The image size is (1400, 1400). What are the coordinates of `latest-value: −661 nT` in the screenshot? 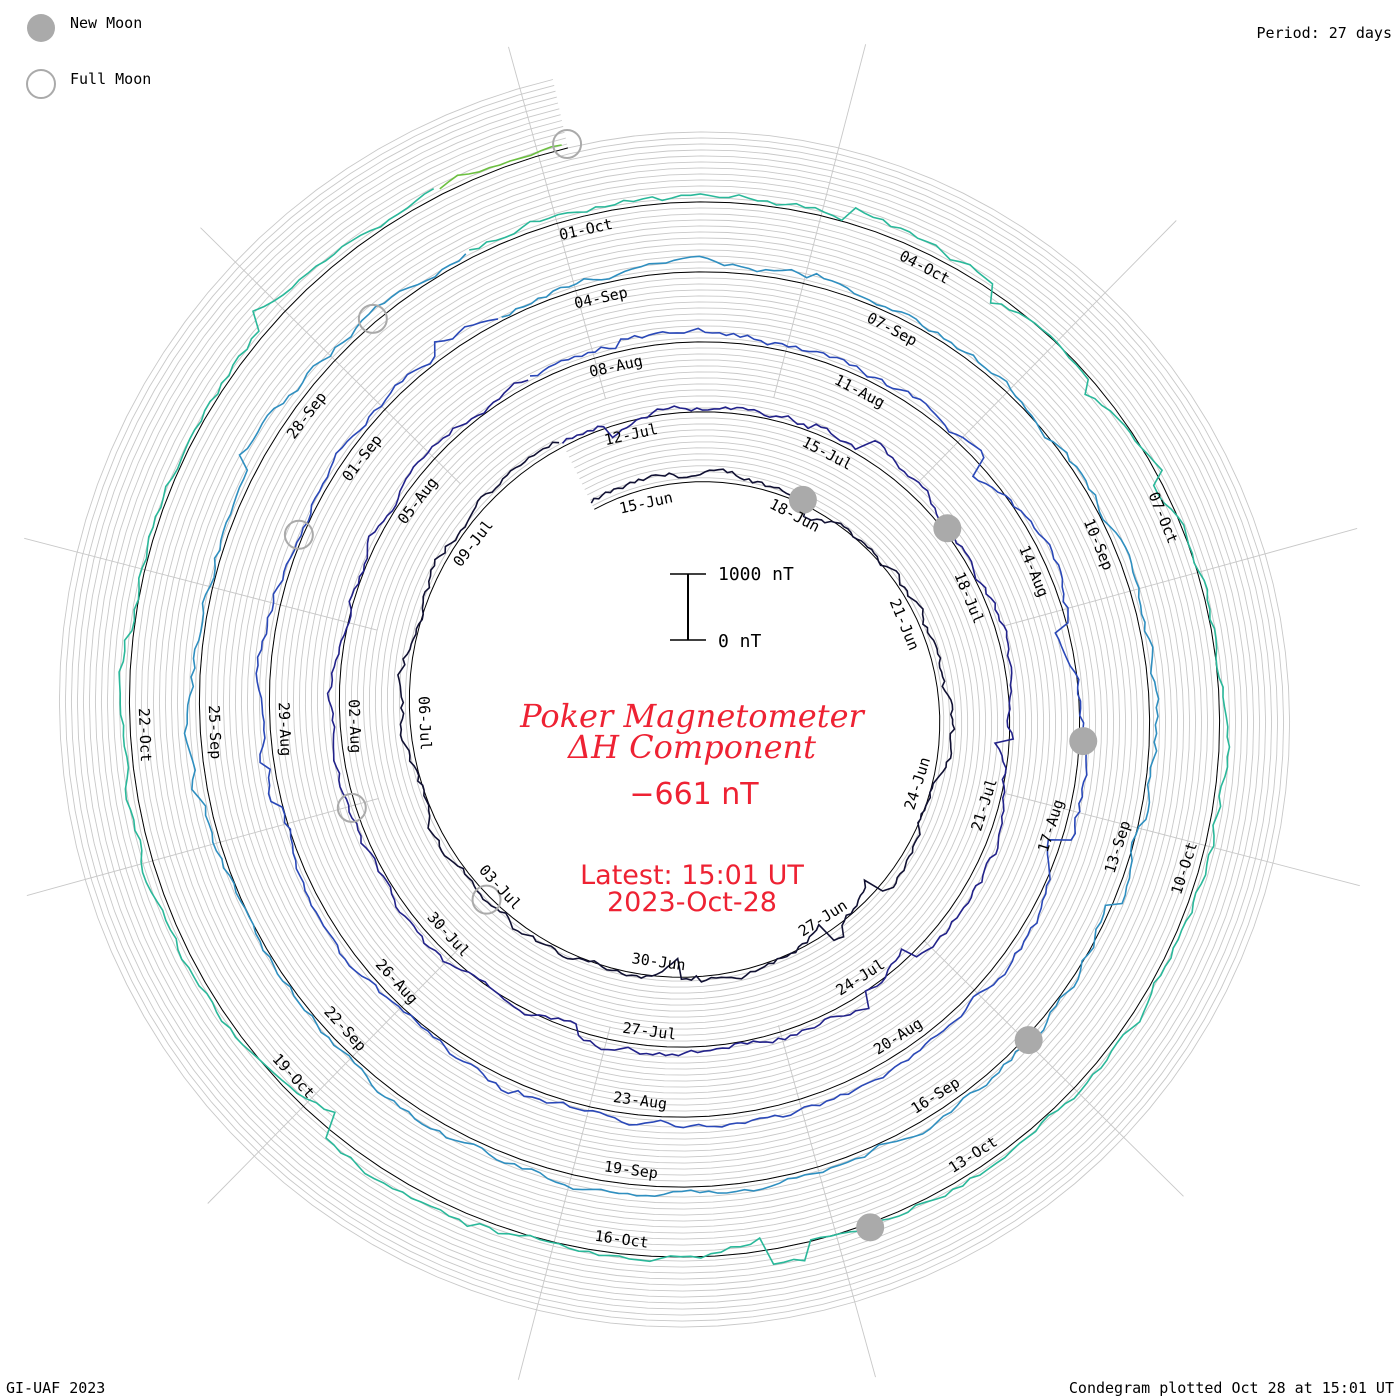 It's located at (694, 794).